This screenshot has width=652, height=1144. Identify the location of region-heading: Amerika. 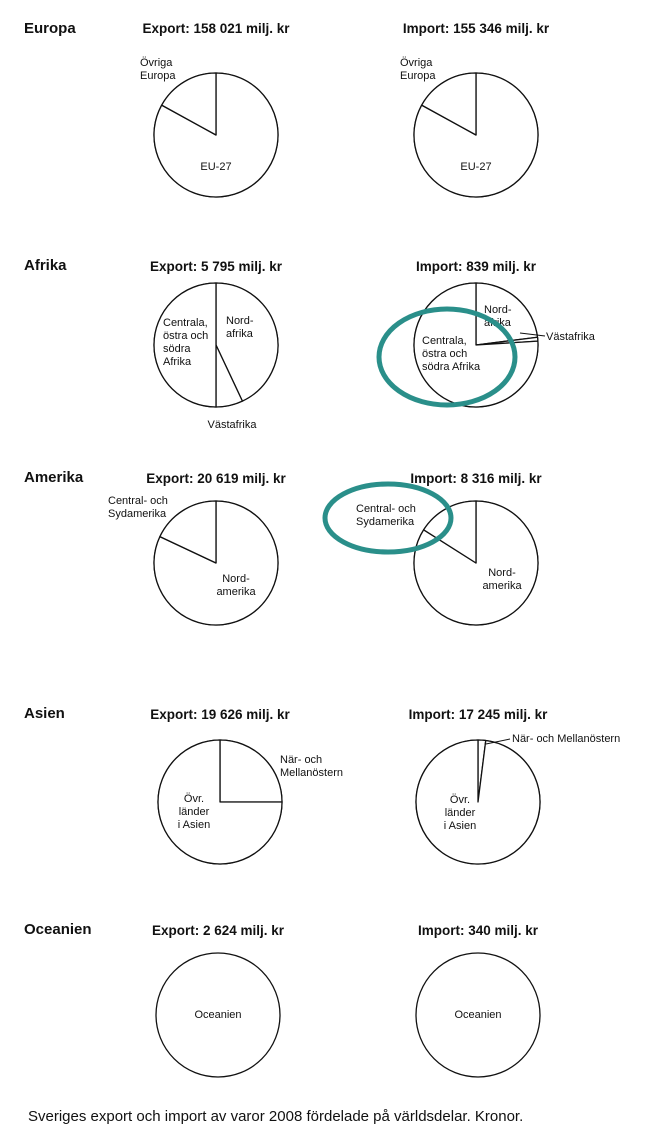
(54, 477).